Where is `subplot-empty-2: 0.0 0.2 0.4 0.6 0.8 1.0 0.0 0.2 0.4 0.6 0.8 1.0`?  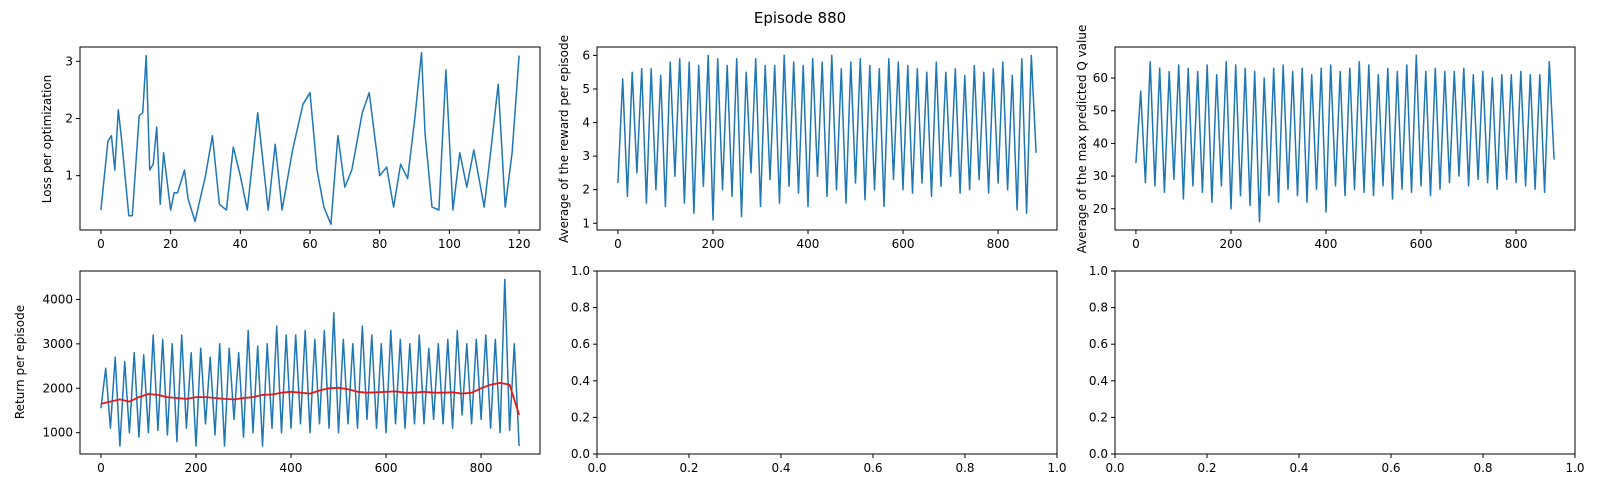 subplot-empty-2: 0.0 0.2 0.4 0.6 0.8 1.0 0.0 0.2 0.4 0.6 0.8 1.0 is located at coordinates (1337, 369).